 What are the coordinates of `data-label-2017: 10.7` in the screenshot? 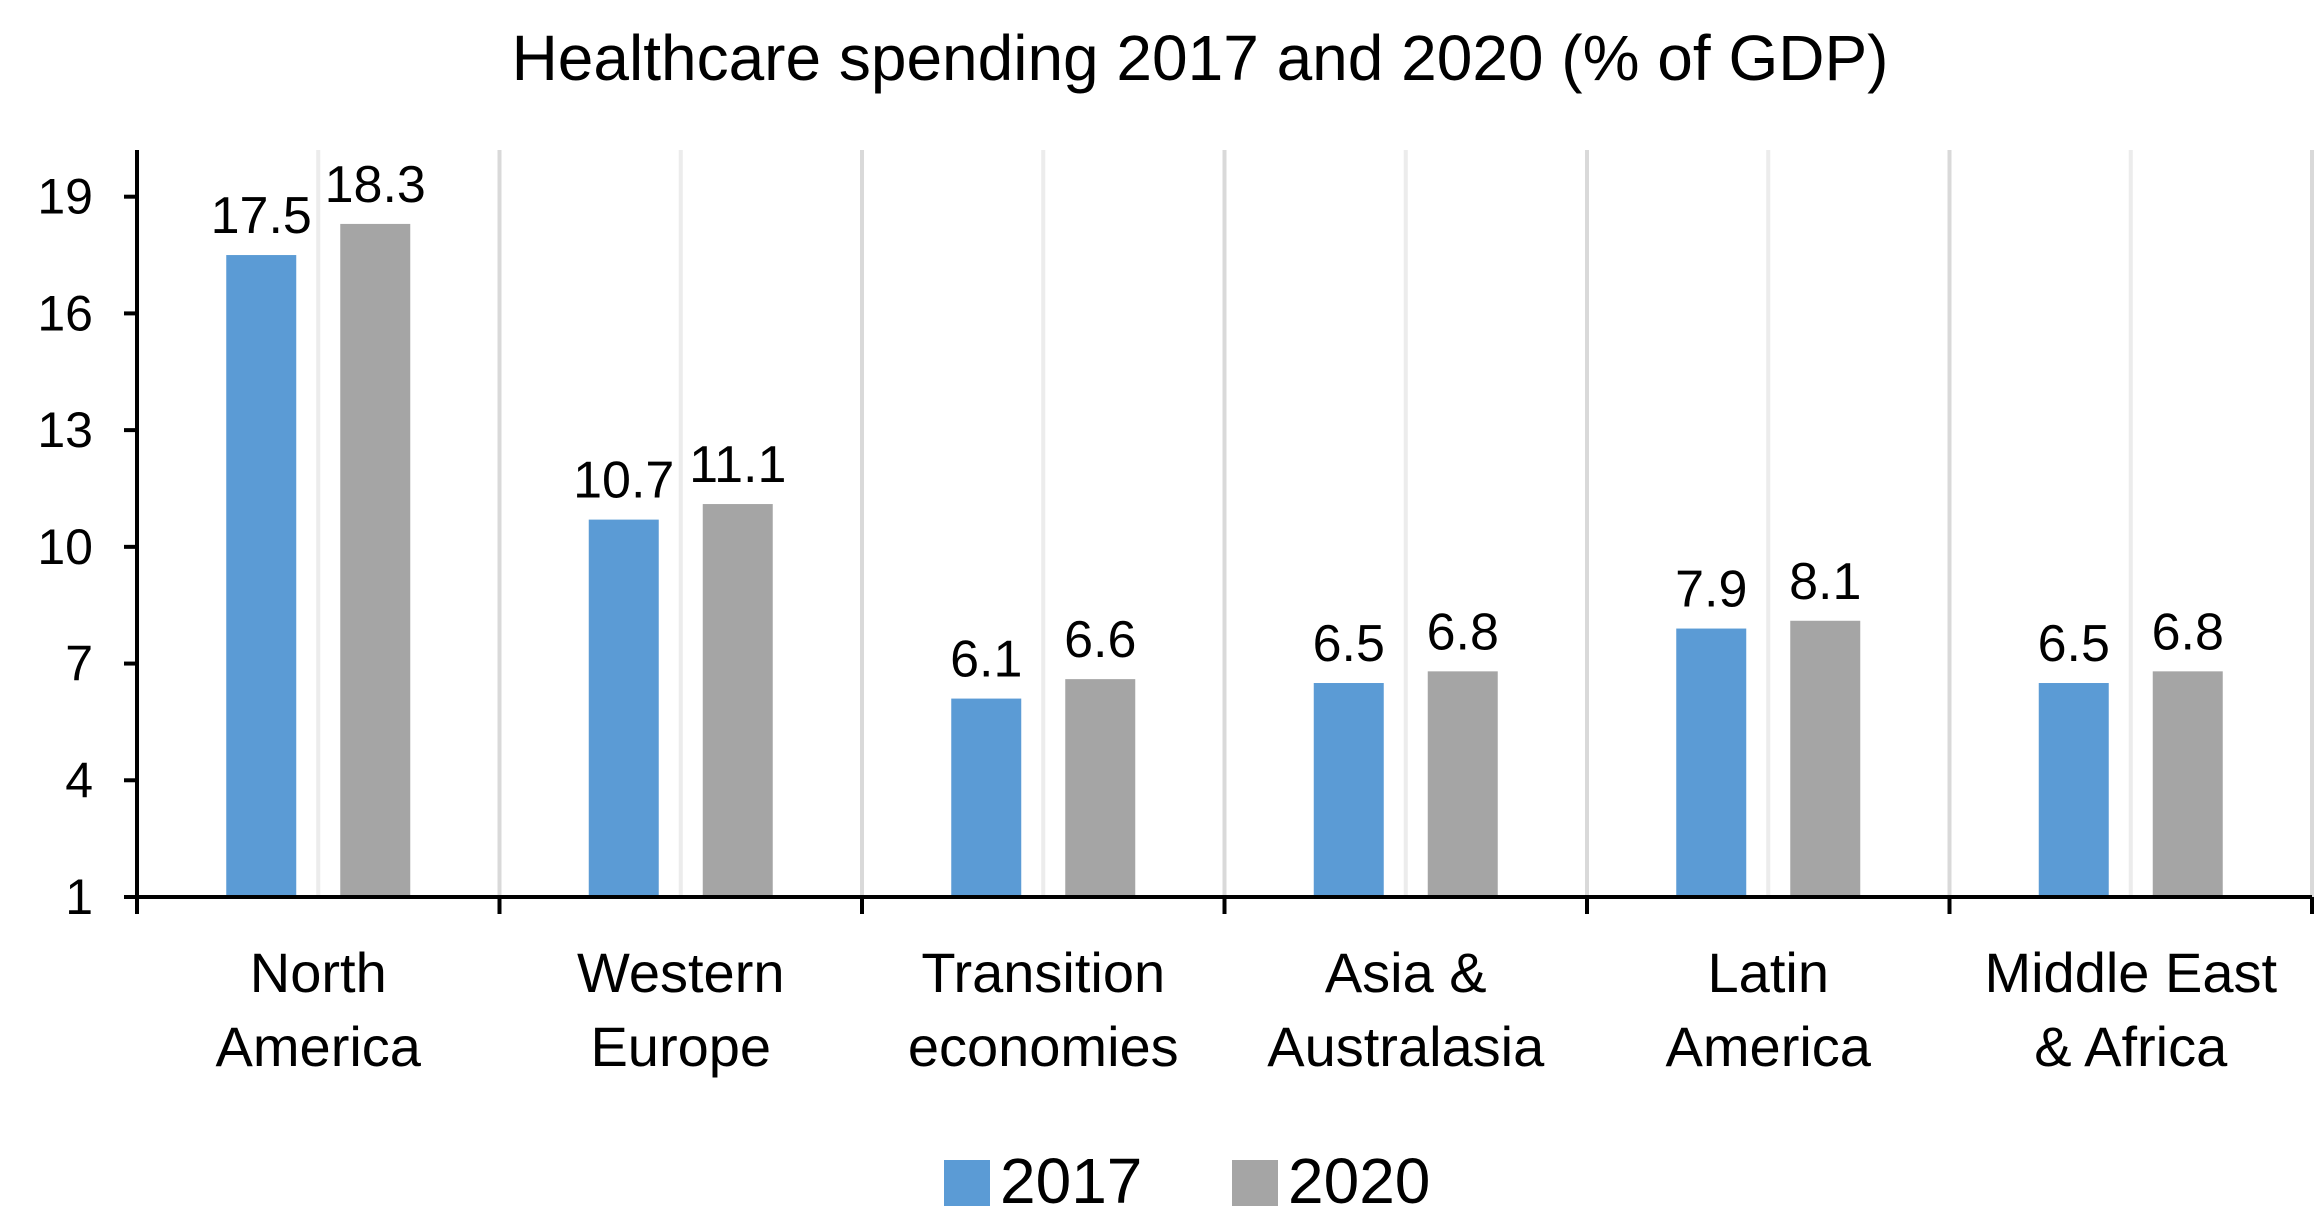 It's located at (623, 481).